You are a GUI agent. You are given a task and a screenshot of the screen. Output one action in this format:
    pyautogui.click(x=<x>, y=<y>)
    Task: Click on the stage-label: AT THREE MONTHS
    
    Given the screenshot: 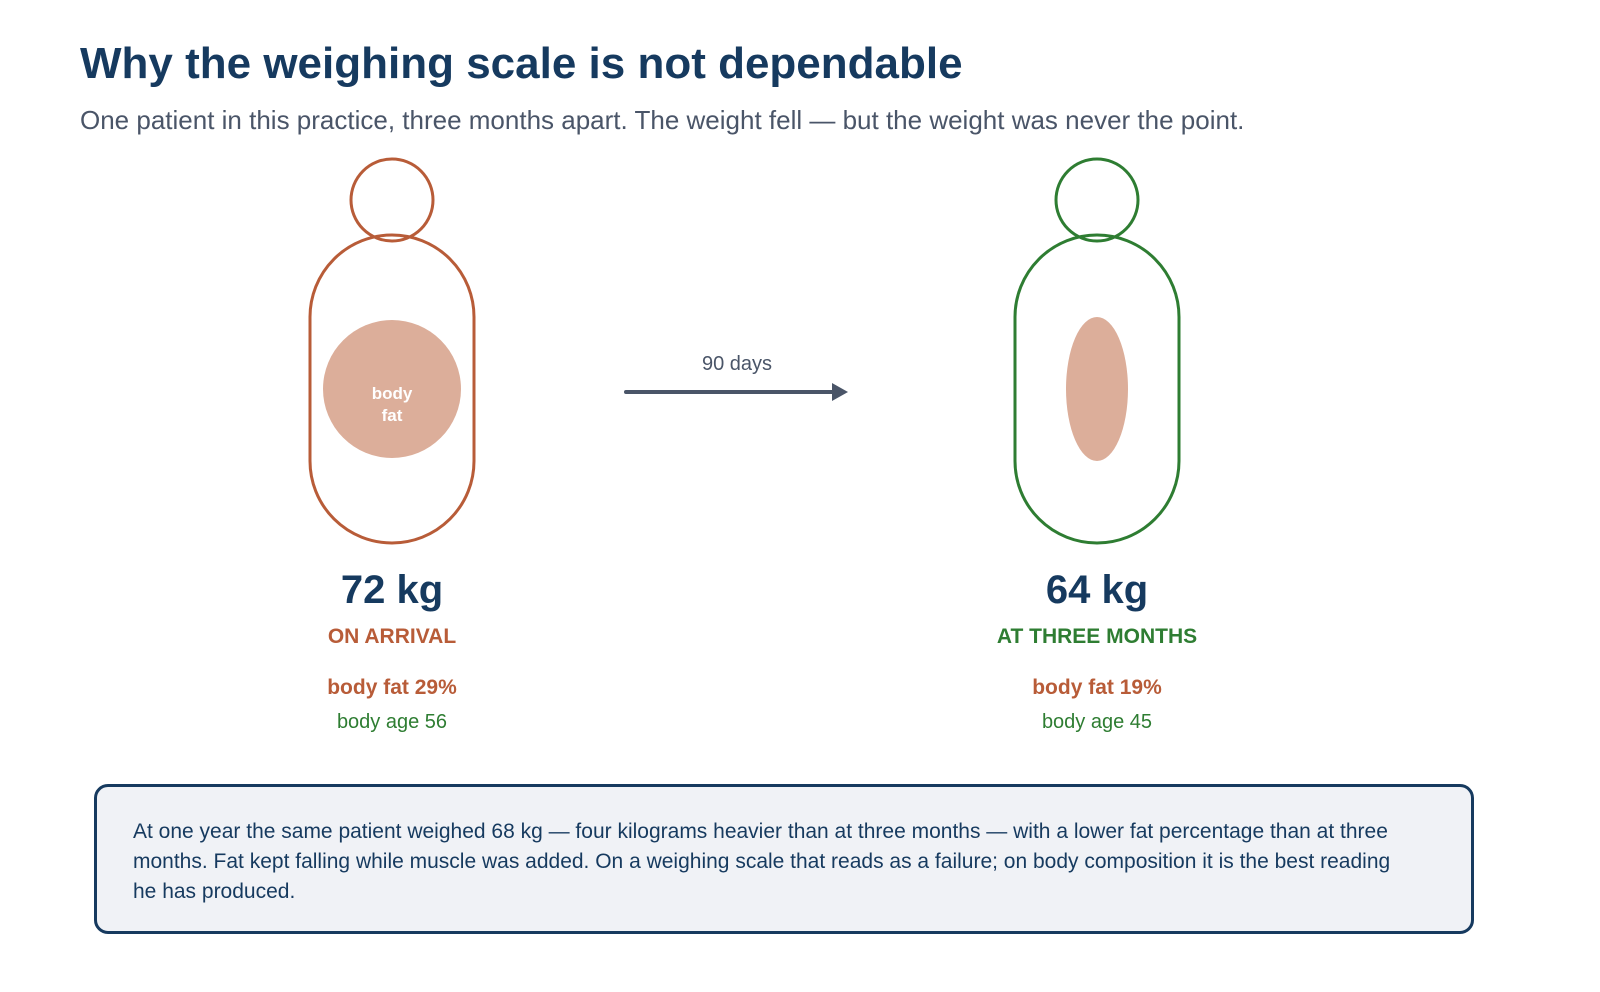 What is the action you would take?
    pyautogui.click(x=1097, y=636)
    